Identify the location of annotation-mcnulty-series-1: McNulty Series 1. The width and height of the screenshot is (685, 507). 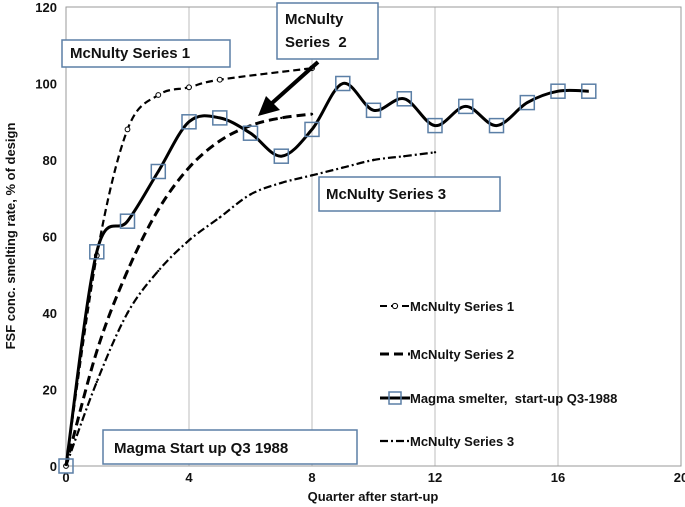
(146, 53).